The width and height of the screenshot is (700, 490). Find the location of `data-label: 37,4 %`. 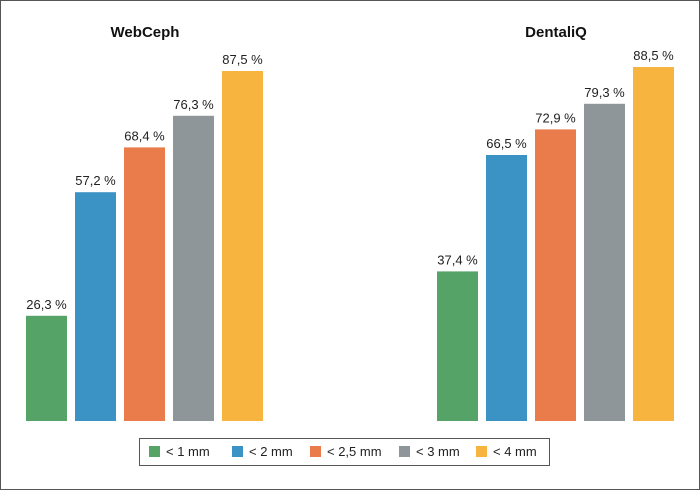

data-label: 37,4 % is located at coordinates (457, 259).